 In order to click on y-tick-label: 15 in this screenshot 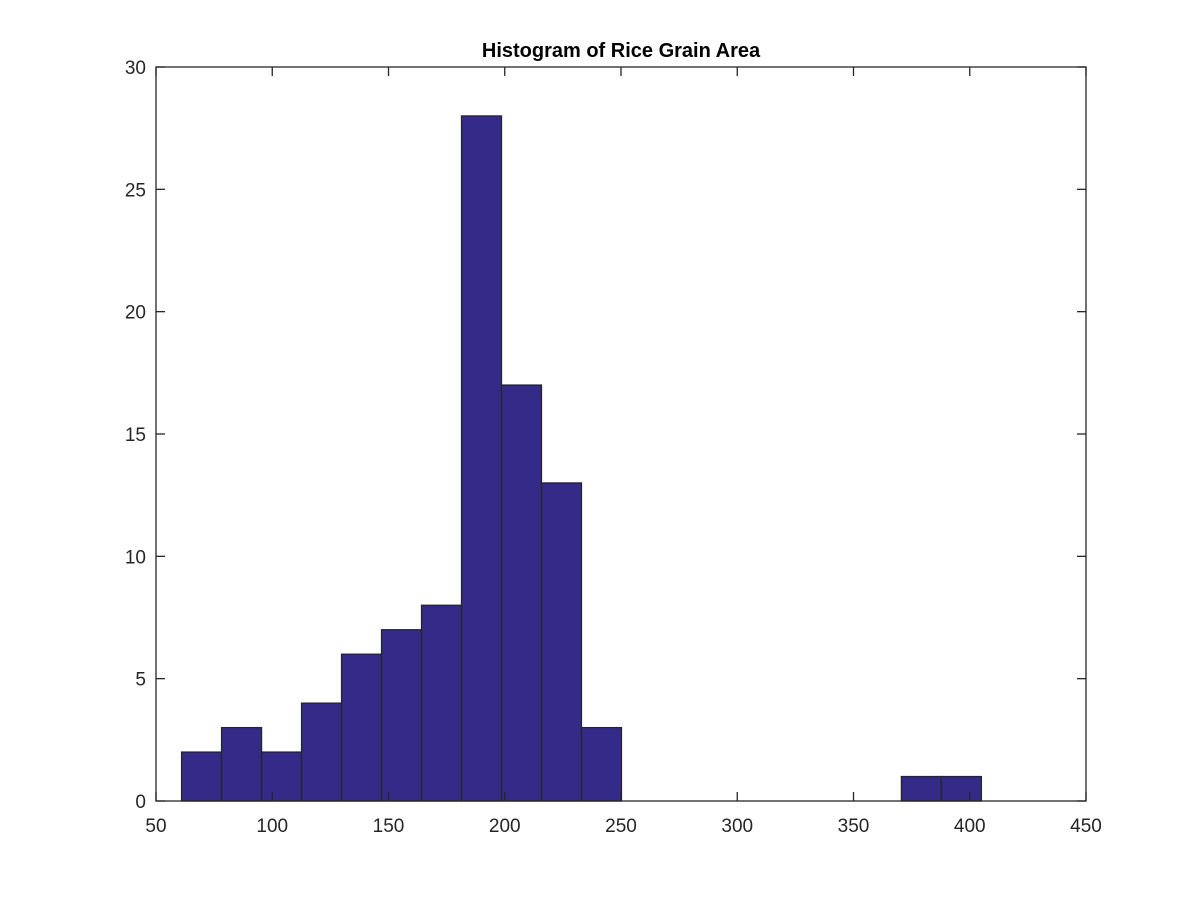, I will do `click(135, 435)`.